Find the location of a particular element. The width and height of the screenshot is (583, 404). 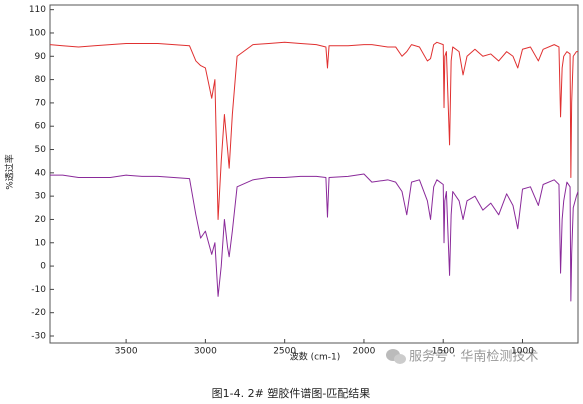

y-tick-label: 20 is located at coordinates (41, 220).